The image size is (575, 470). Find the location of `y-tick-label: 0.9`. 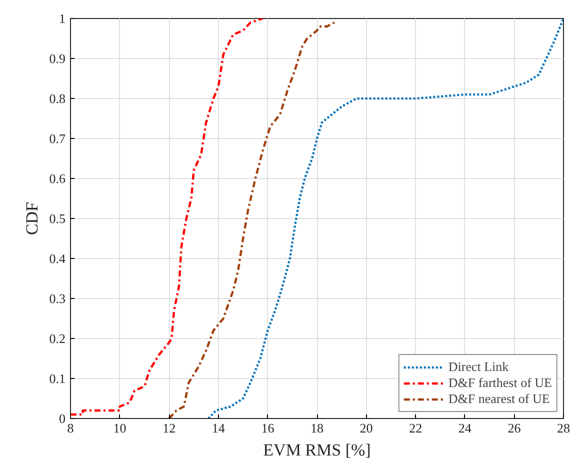

y-tick-label: 0.9 is located at coordinates (57, 58).